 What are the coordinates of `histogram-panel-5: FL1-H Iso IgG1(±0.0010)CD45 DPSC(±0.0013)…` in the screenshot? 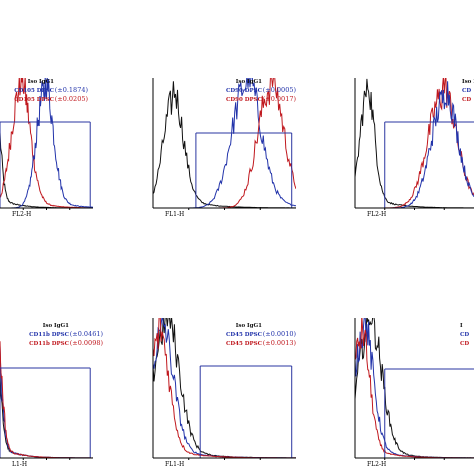 It's located at (224, 393).